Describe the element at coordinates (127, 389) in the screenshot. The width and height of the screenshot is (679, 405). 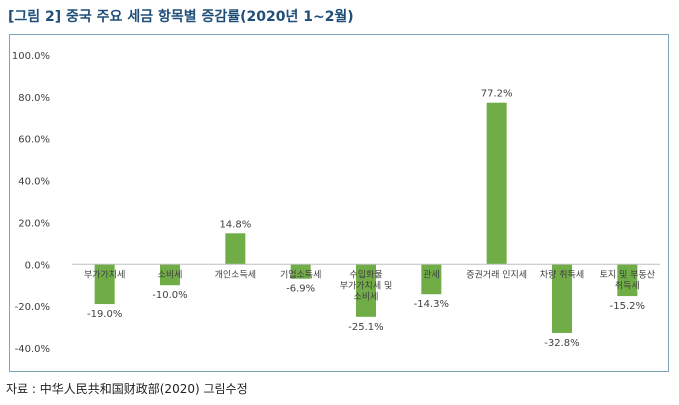
I see `source-note: 자료 : 中华人民共和国财政部(2020) 그림수정` at that location.